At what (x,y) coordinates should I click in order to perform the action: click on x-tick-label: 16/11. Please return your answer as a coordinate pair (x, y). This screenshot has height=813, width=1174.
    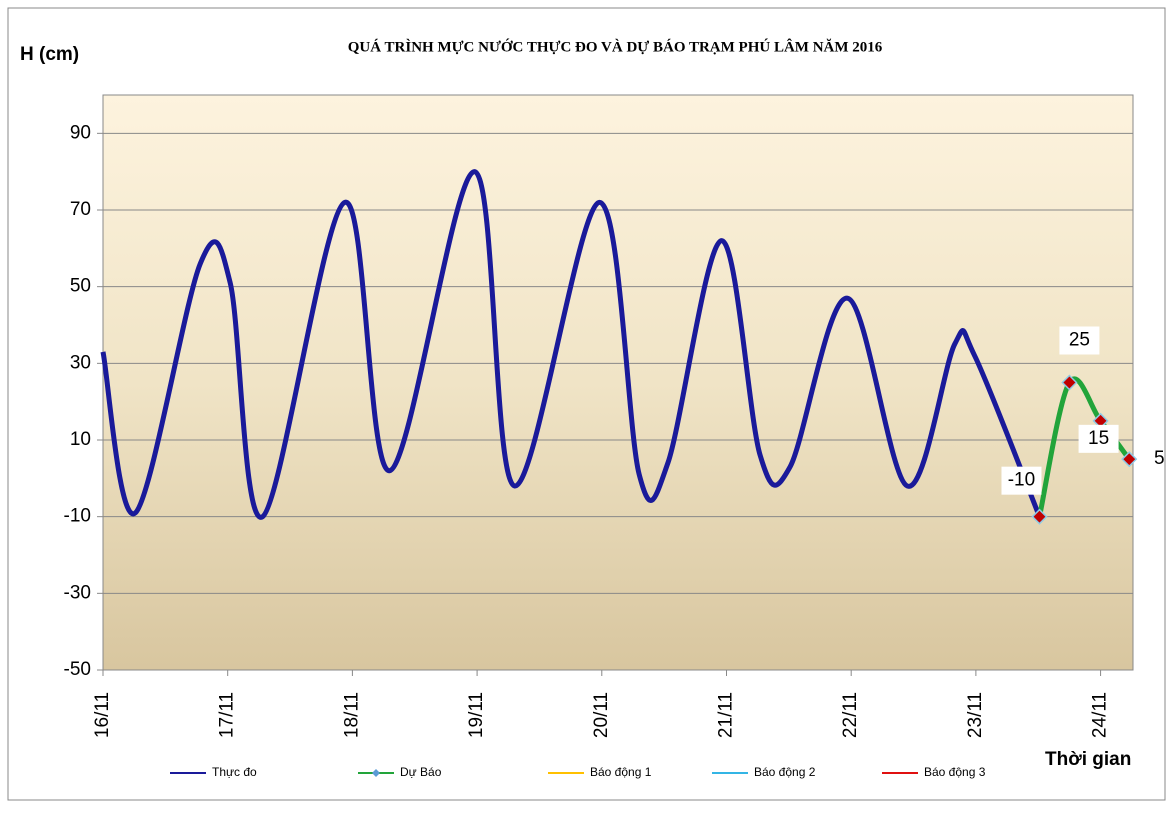
    Looking at the image, I should click on (102, 715).